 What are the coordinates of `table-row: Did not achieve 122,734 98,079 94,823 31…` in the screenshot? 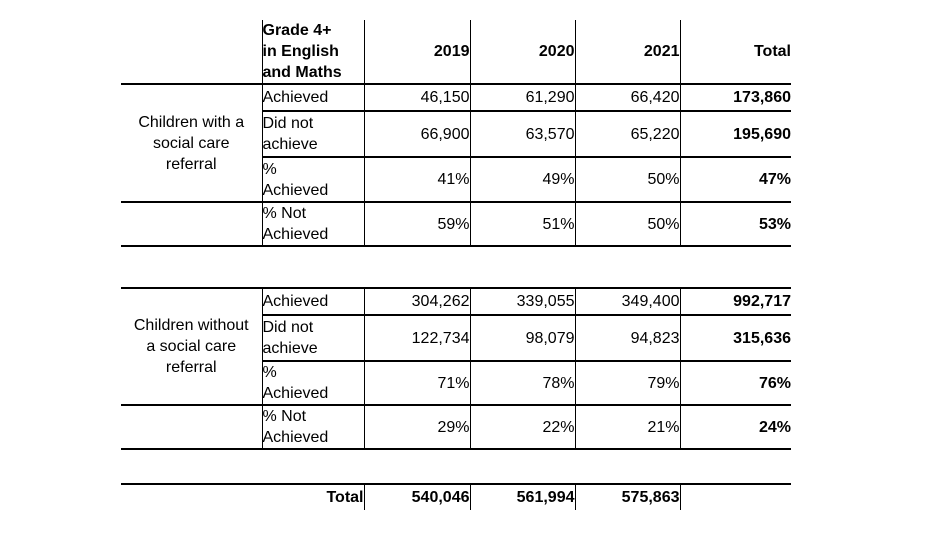 It's located at (456, 338).